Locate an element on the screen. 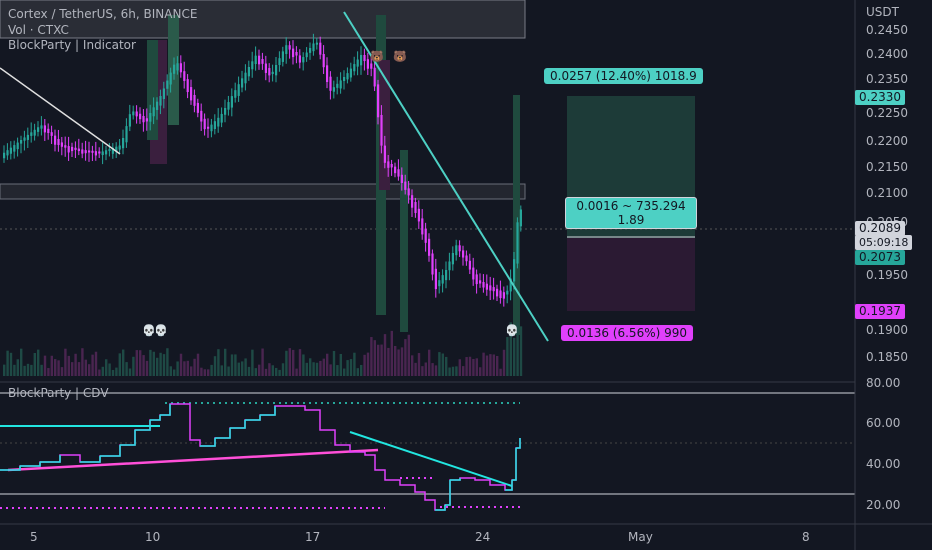 This screenshot has width=932, height=550. risk-quantity-text: 0.0016 ~ 735.294 is located at coordinates (631, 206).